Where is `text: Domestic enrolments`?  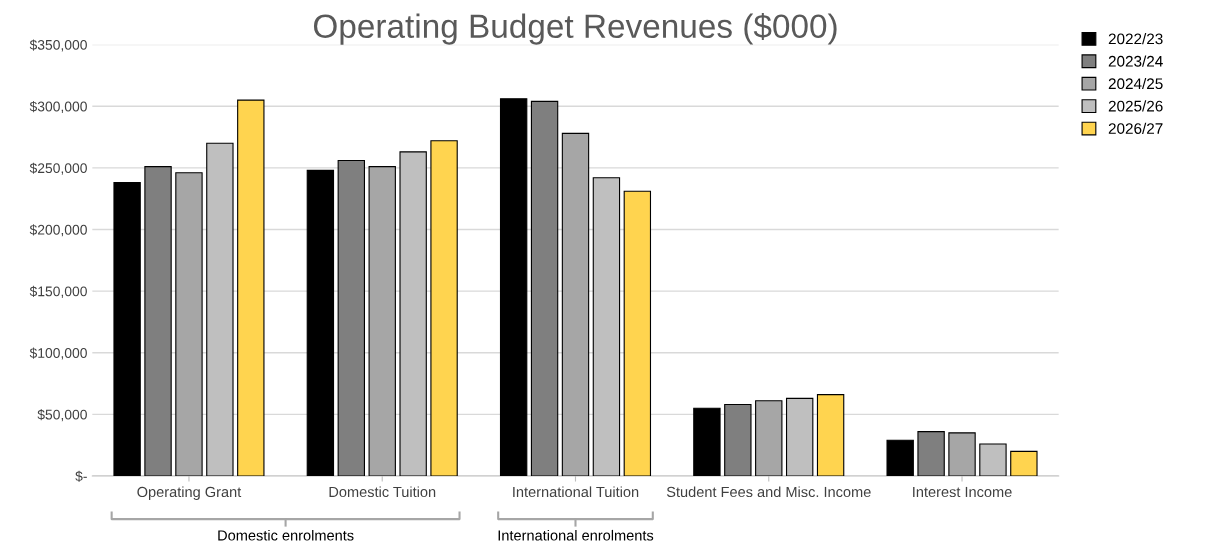
text: Domestic enrolments is located at coordinates (286, 535).